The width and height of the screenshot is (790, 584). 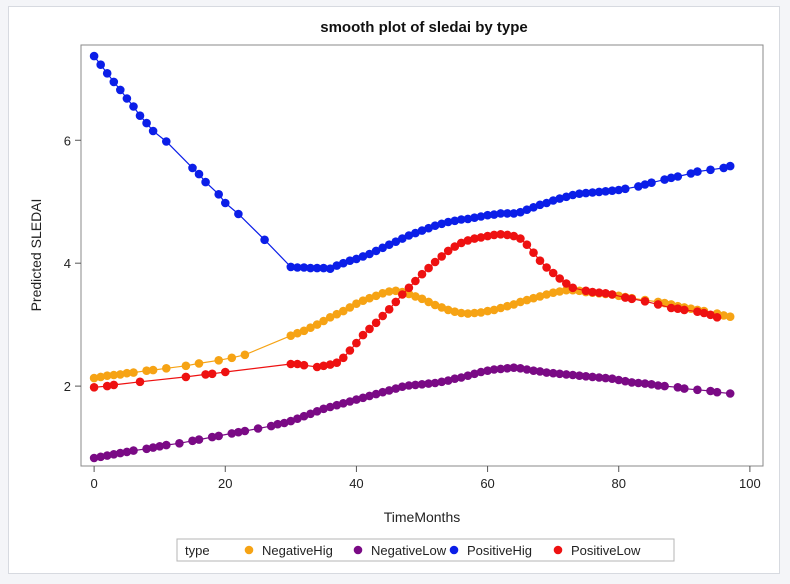 I want to click on x-axis-label: TimeMonths, so click(x=422, y=517).